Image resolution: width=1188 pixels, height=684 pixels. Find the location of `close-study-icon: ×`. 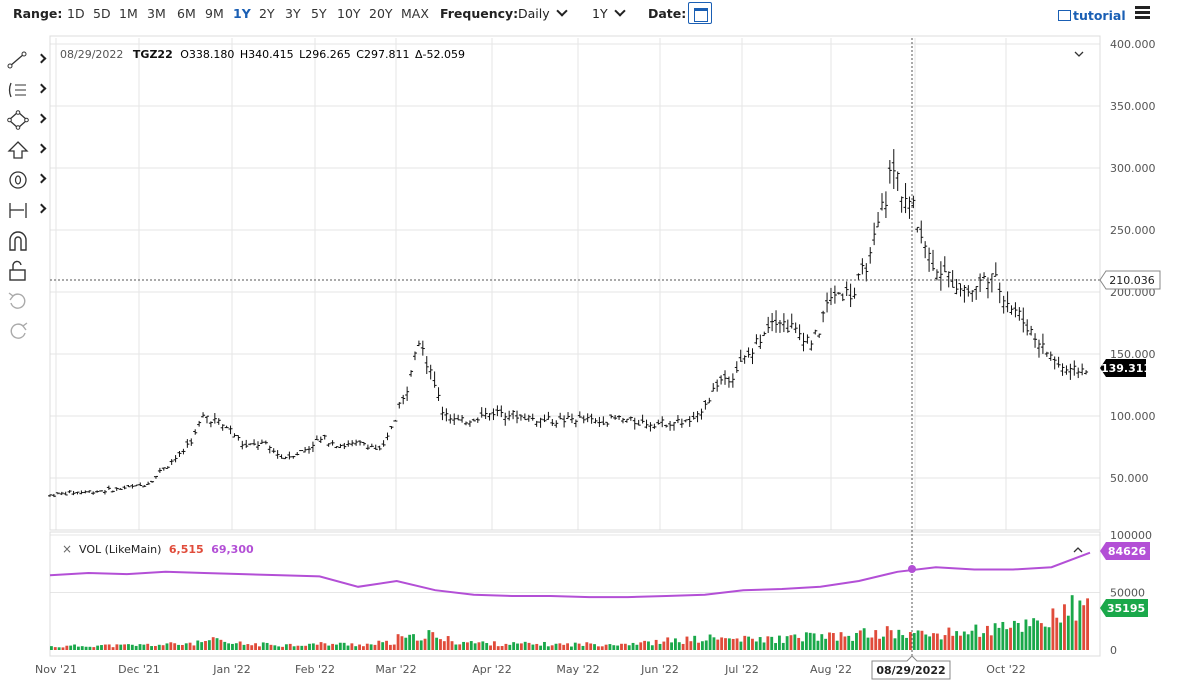

close-study-icon: × is located at coordinates (67, 549).